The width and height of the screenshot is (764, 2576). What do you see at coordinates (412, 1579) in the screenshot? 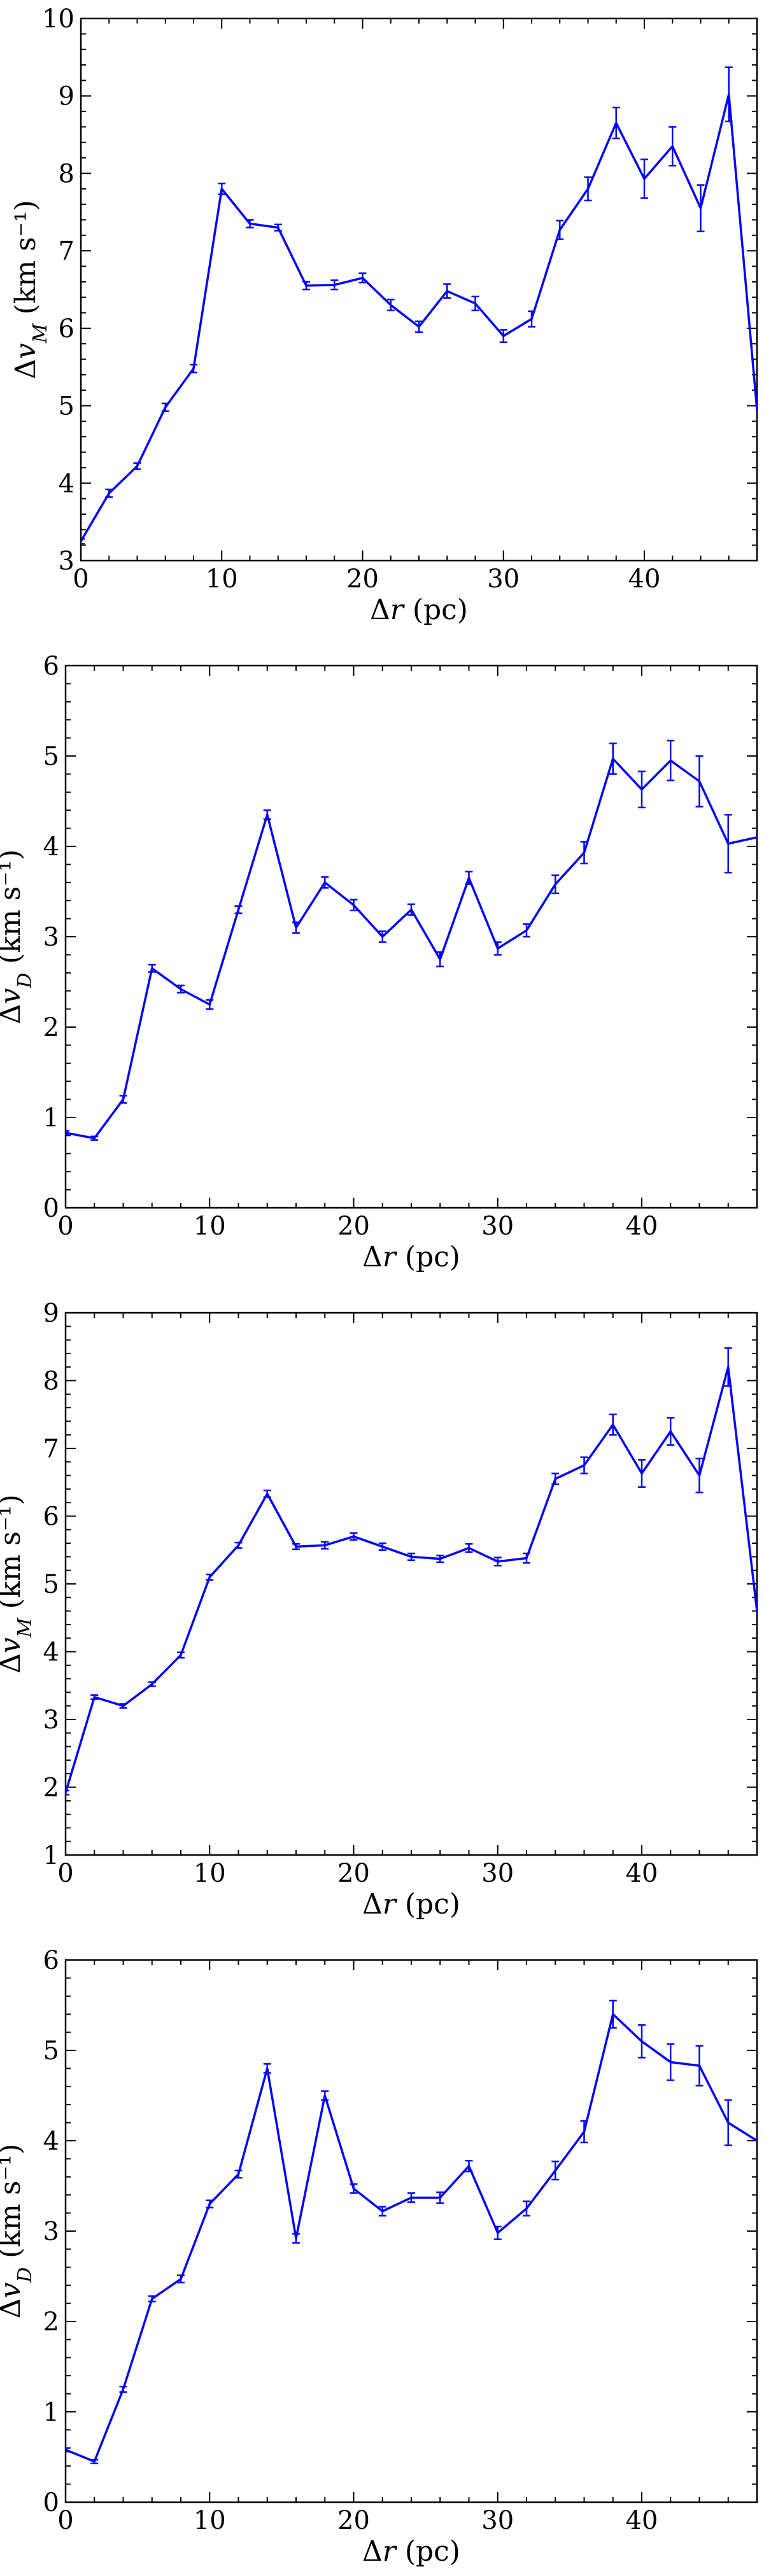
I see `series-line` at bounding box center [412, 1579].